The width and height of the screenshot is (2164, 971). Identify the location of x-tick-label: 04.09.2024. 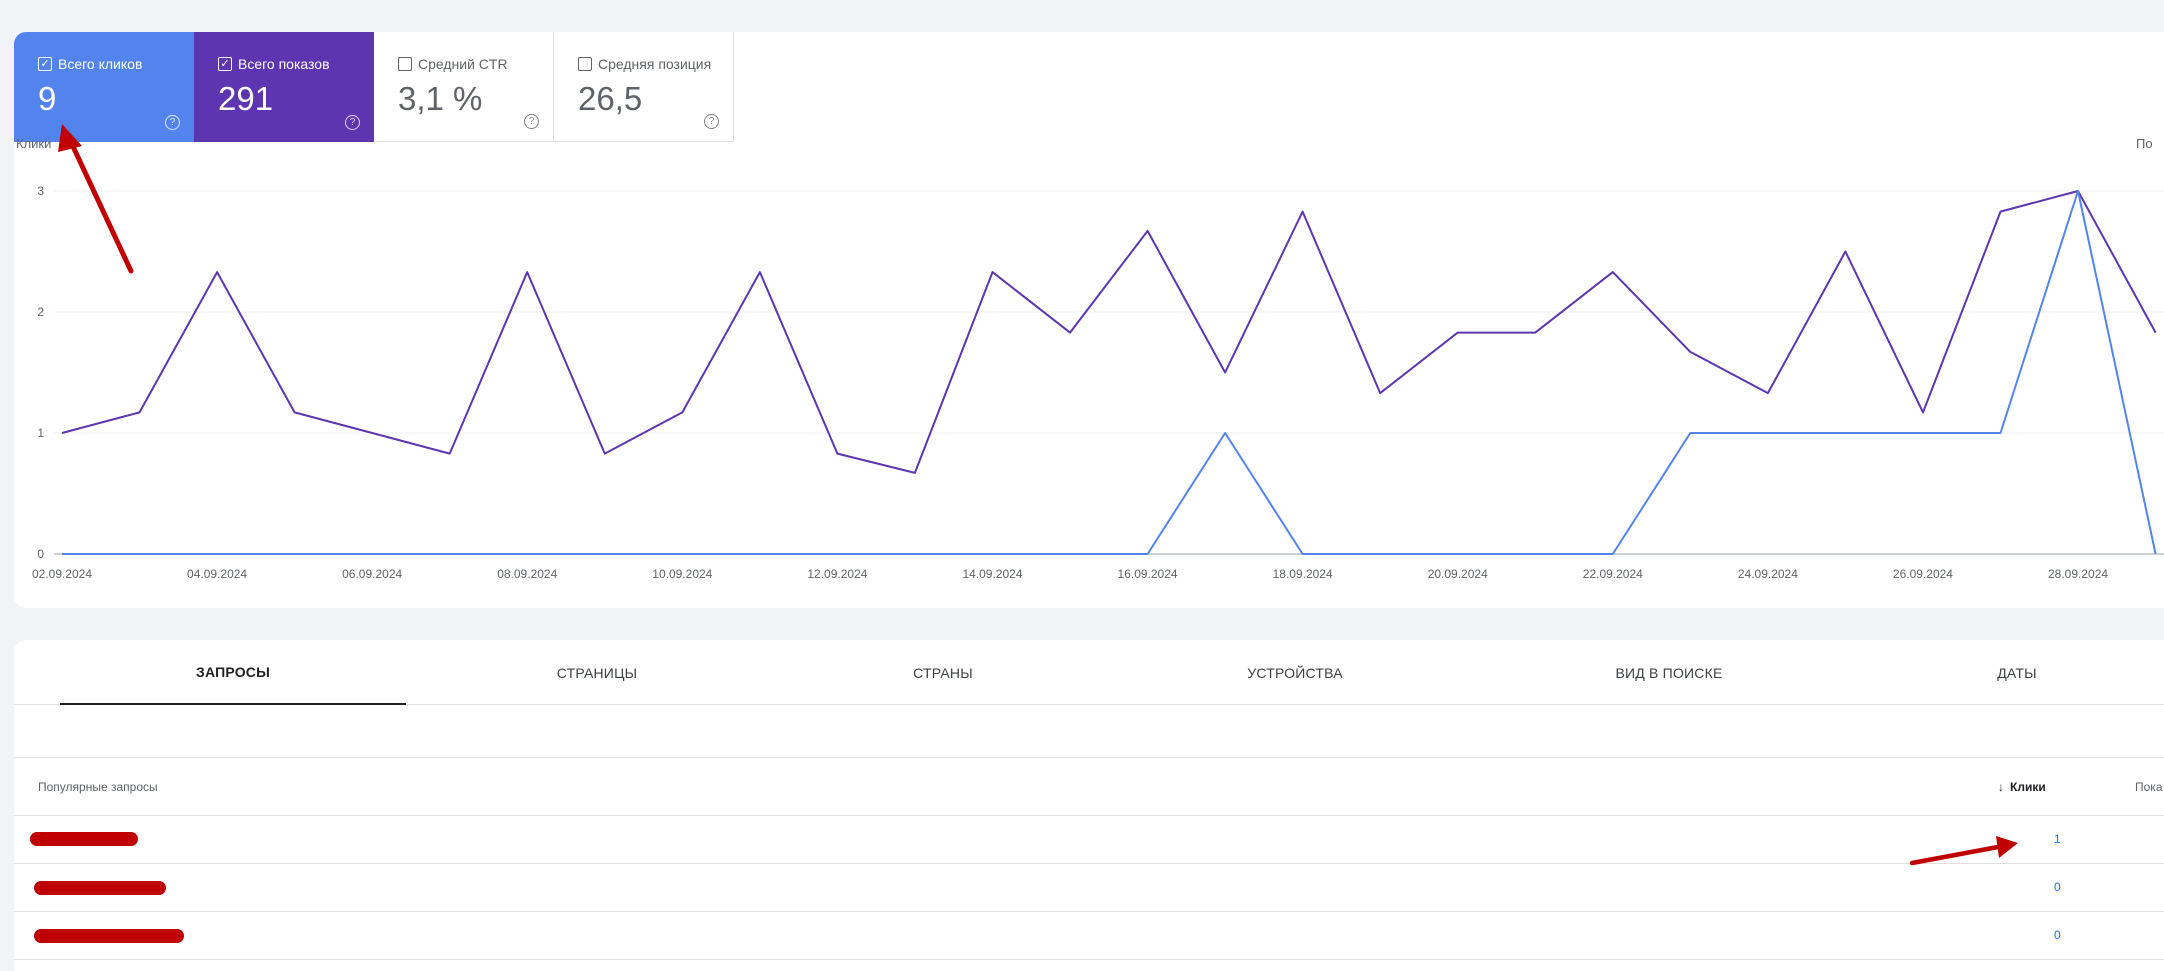
(217, 574).